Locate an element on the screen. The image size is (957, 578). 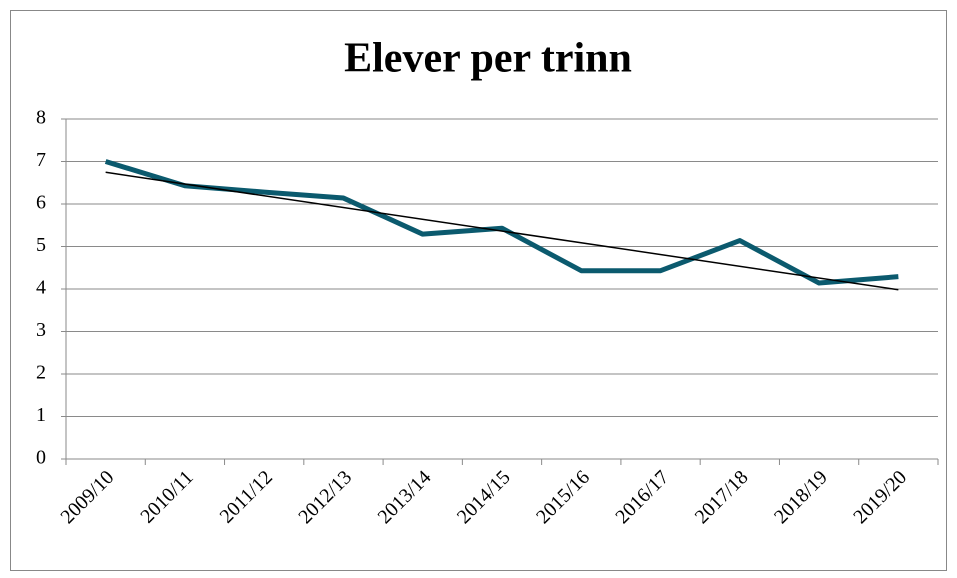
y-tick-label: 4 is located at coordinates (41, 288).